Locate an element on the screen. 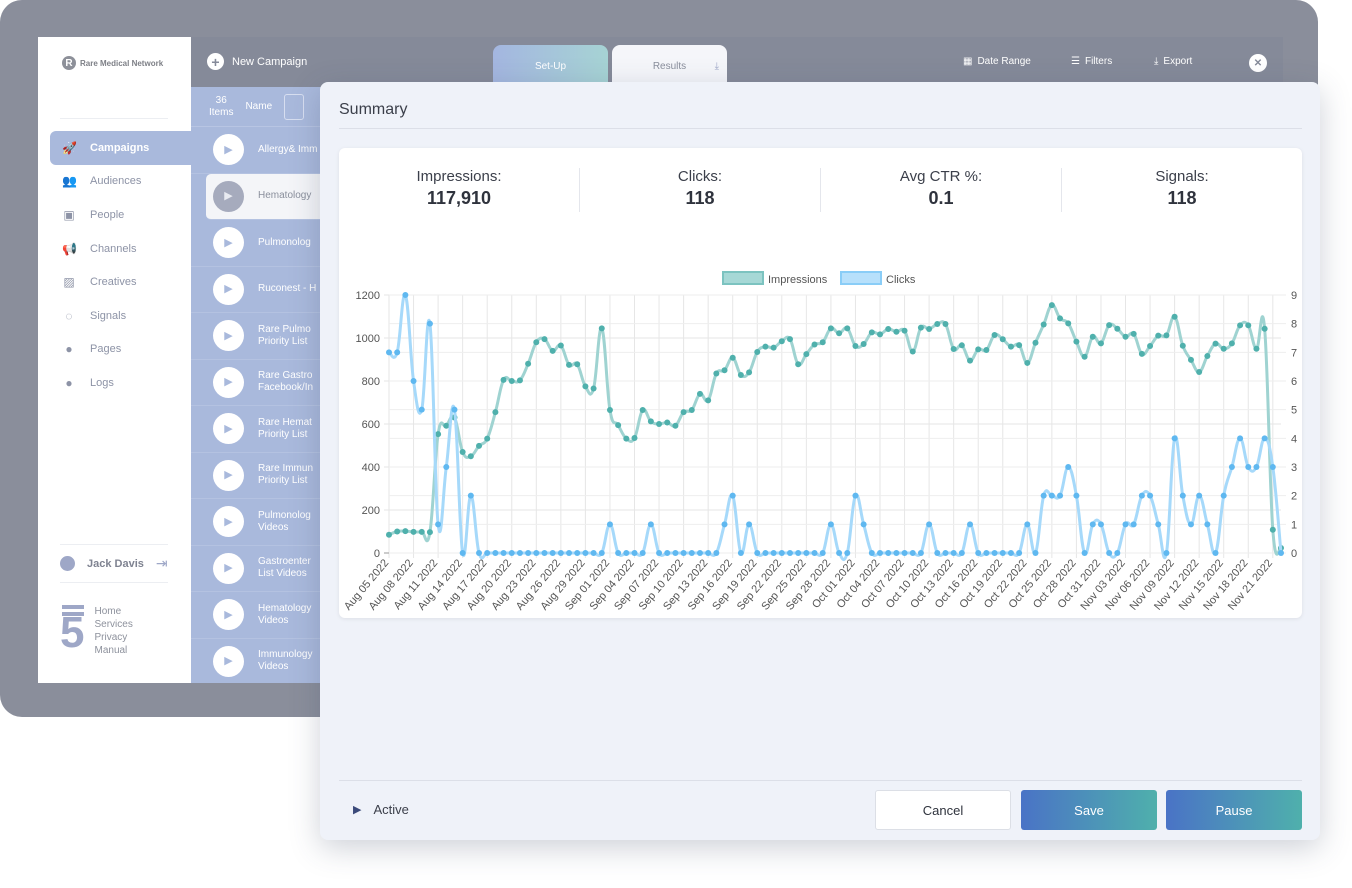  list-item: ▶ Ruconest - H is located at coordinates (256, 290).